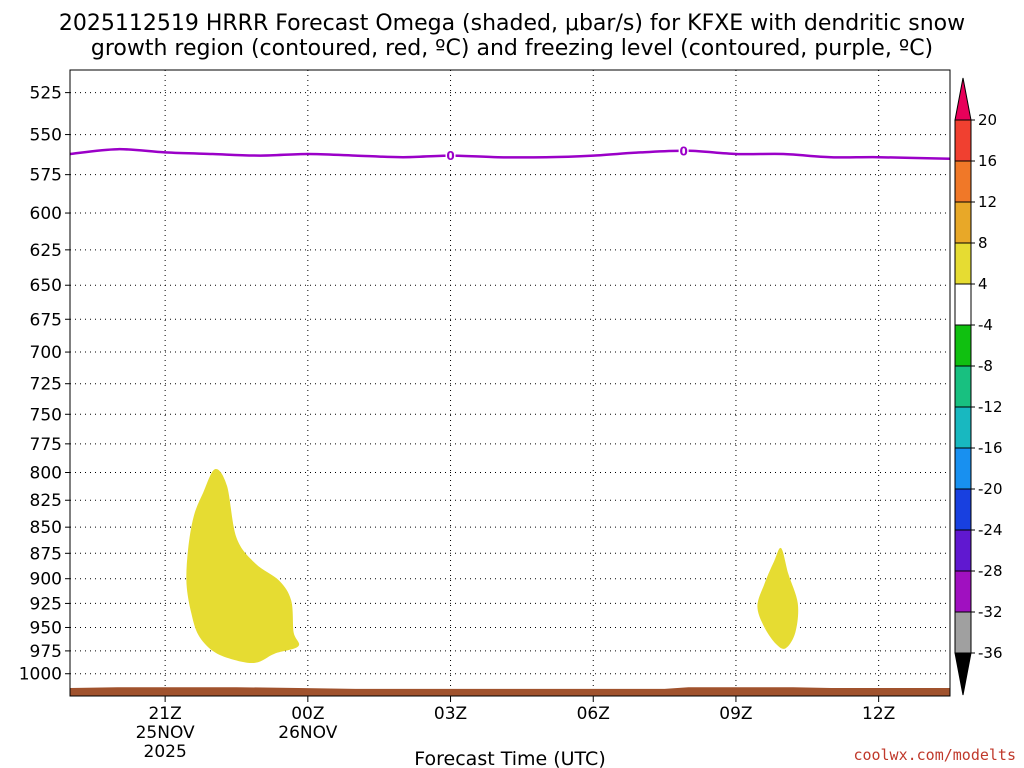  What do you see at coordinates (983, 284) in the screenshot?
I see `colorbar-tick-label: 4` at bounding box center [983, 284].